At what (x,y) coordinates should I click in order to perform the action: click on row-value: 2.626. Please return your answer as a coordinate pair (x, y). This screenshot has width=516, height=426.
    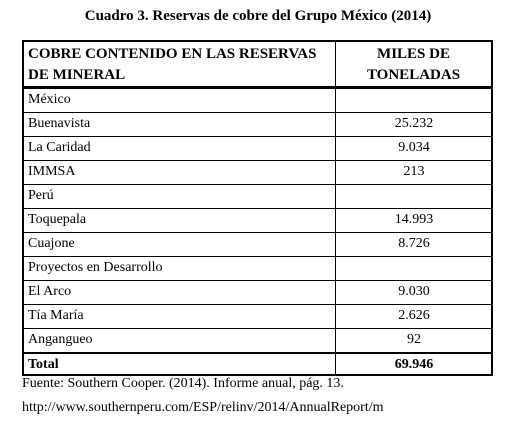
    Looking at the image, I should click on (414, 315).